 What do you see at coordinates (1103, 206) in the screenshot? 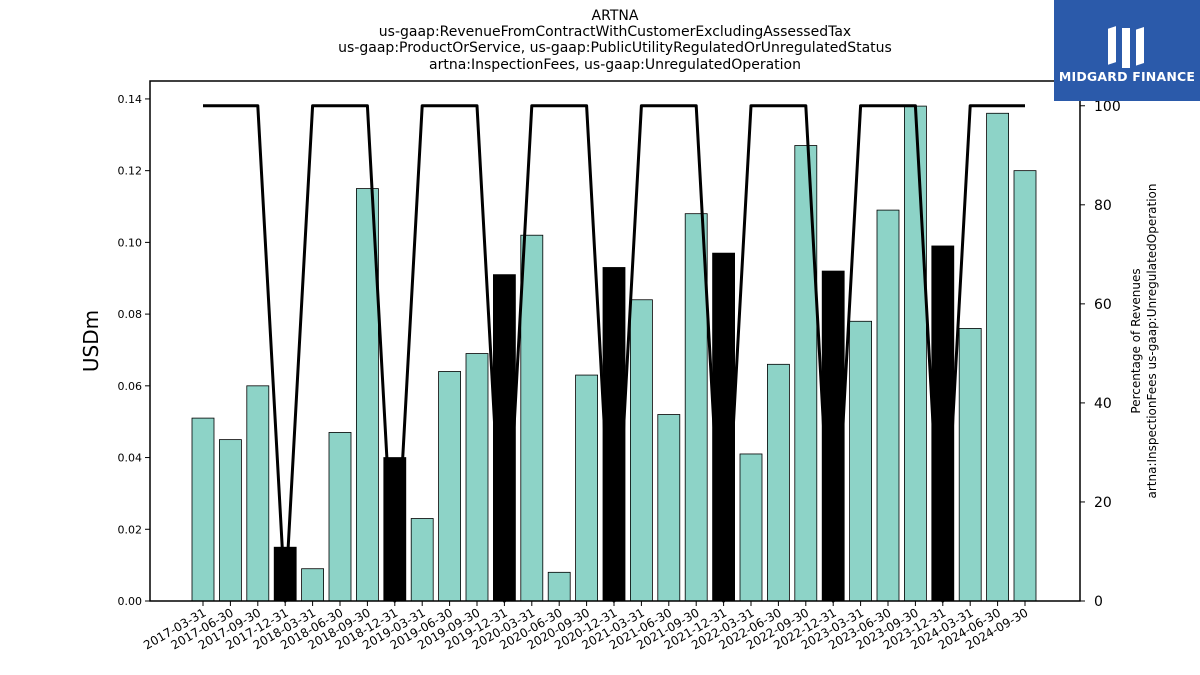
I see `y2-tick-label: 80` at bounding box center [1103, 206].